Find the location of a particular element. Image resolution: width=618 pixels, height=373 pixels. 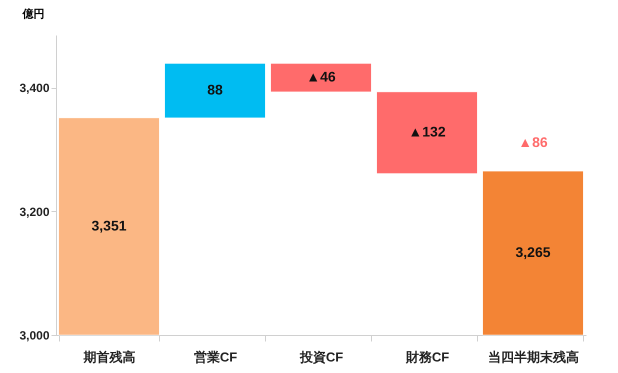

annotation: ▲86 is located at coordinates (533, 142).